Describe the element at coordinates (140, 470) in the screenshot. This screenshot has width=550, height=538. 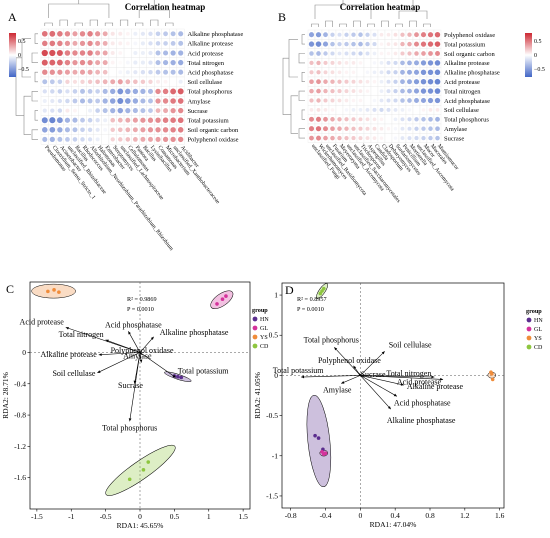
I see `group-ellipse-cd` at that location.